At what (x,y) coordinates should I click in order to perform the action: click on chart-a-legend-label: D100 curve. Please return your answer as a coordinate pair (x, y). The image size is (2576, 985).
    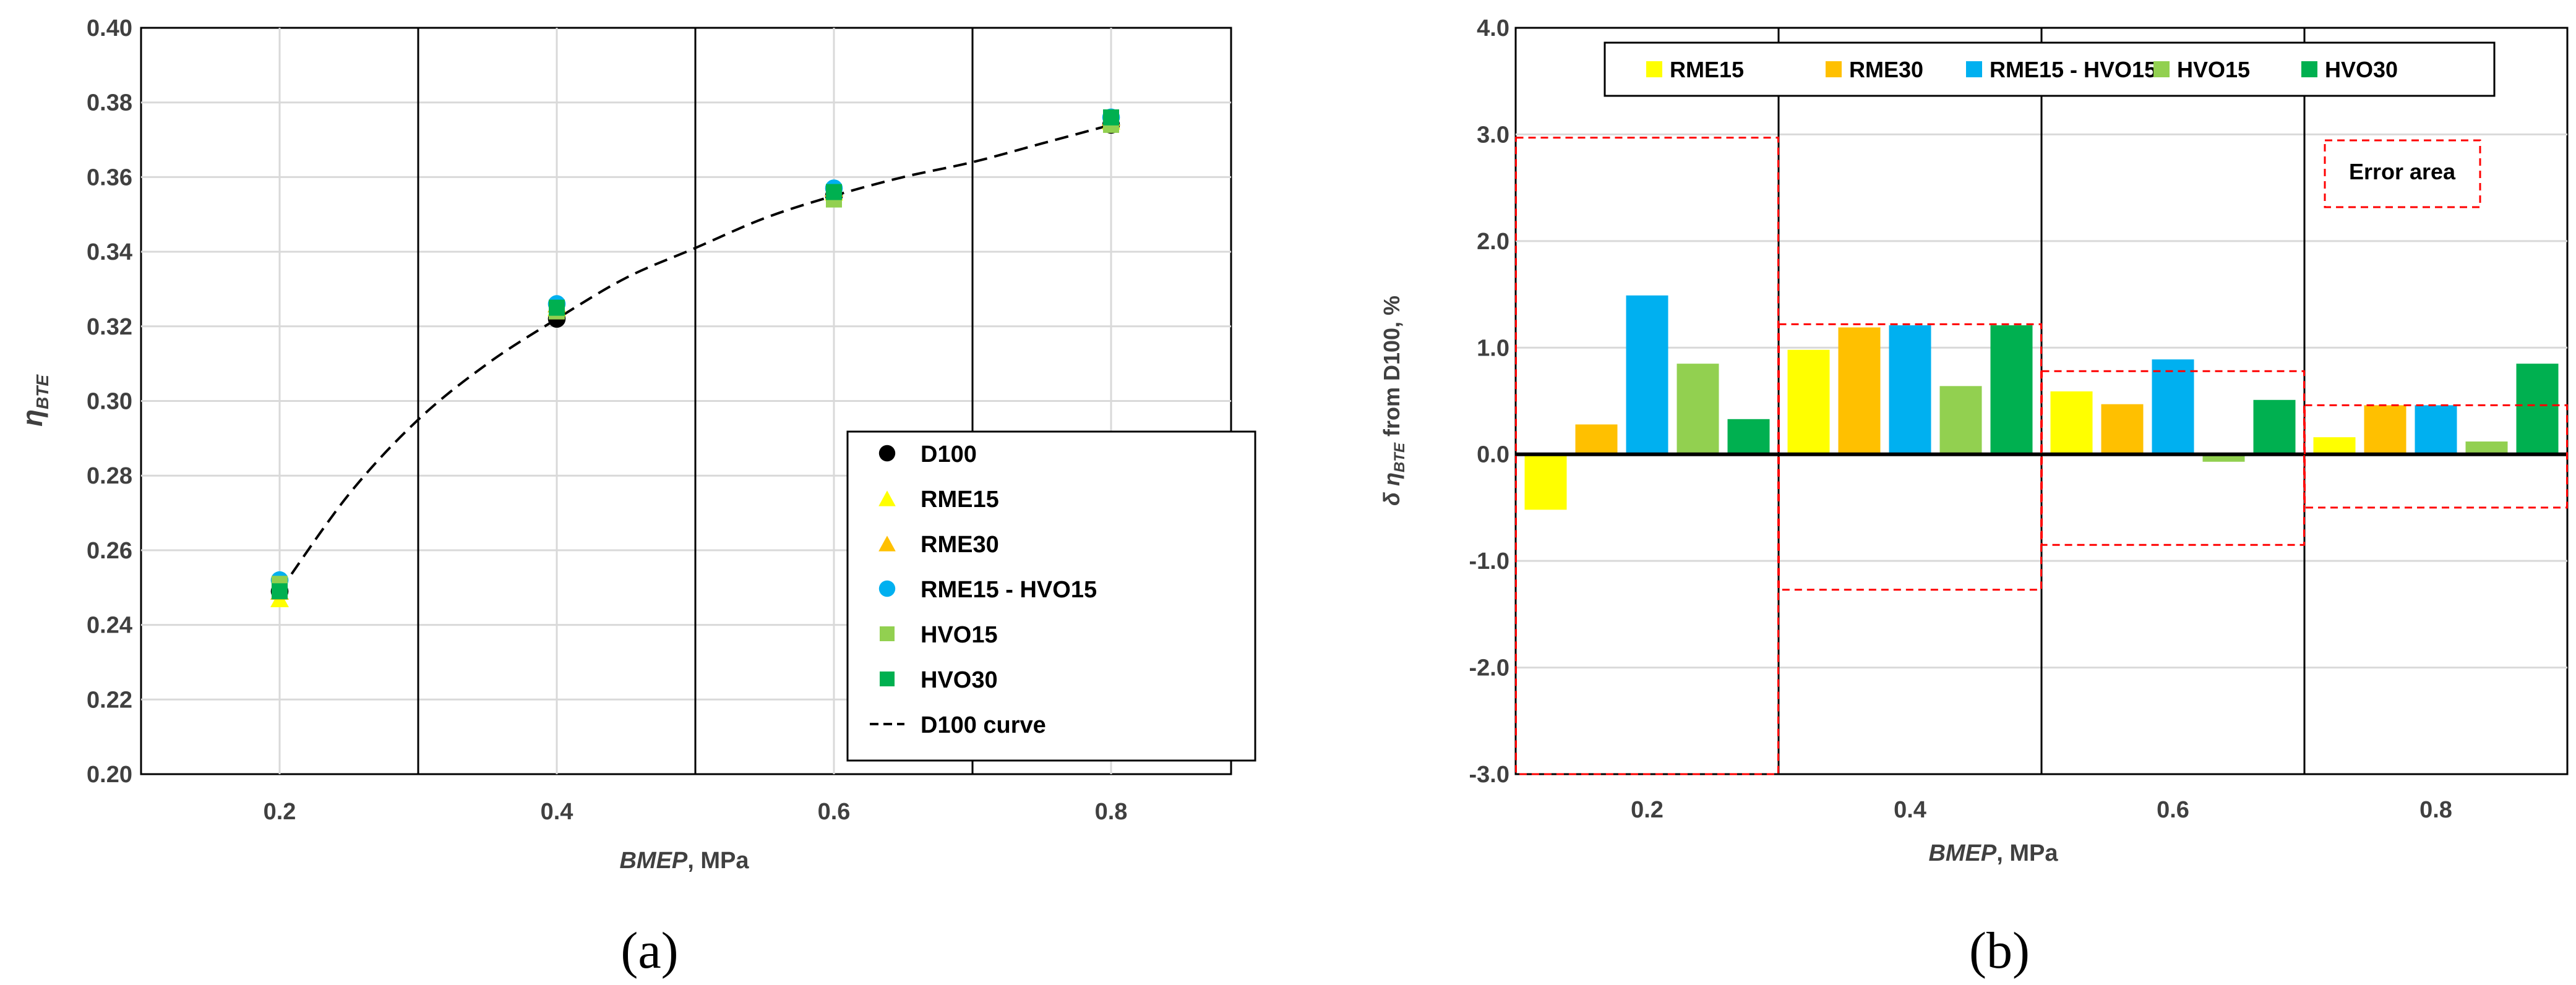
    Looking at the image, I should click on (983, 725).